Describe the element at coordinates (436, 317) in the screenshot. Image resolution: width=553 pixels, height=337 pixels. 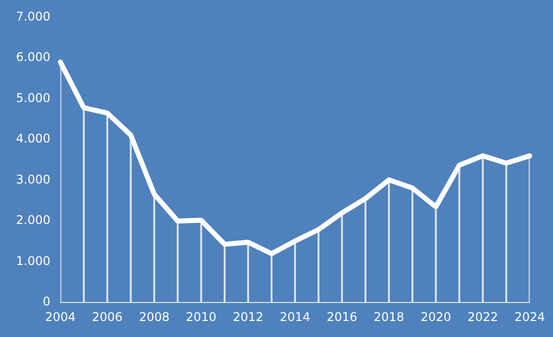
I see `x-tick-label: 2020` at that location.